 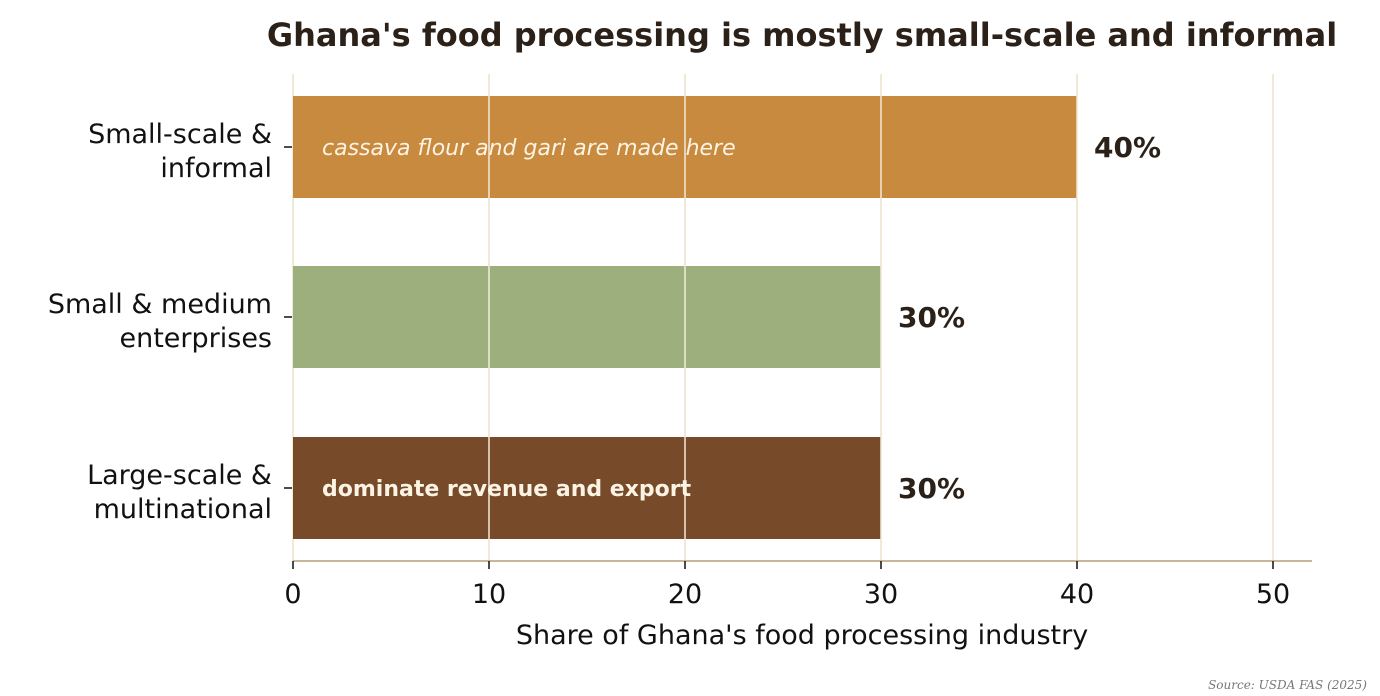 What do you see at coordinates (160, 304) in the screenshot?
I see `category-label-1-line1: Small & medium` at bounding box center [160, 304].